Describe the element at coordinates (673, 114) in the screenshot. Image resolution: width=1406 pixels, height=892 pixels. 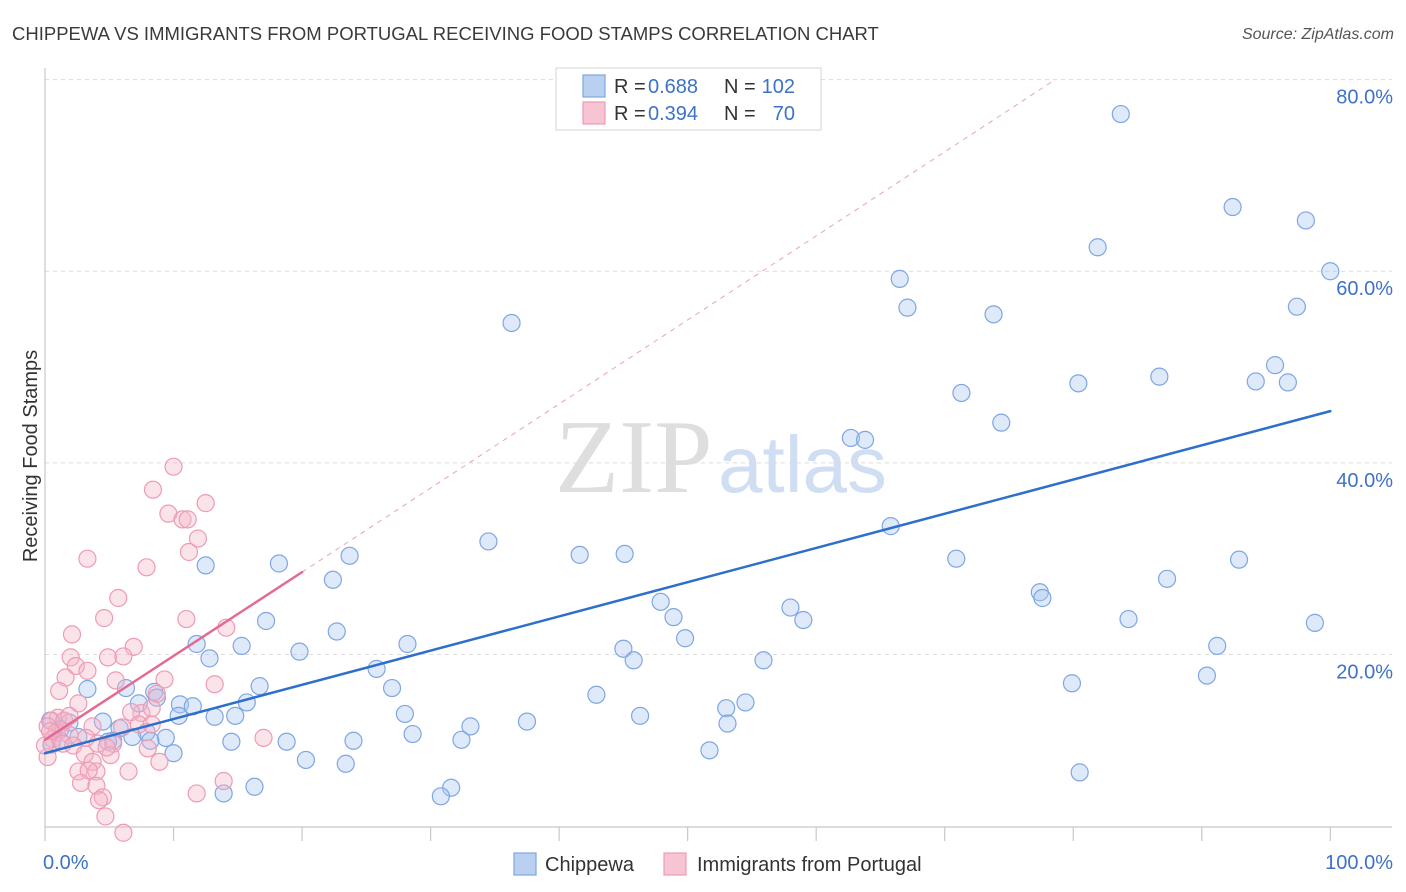
I see `r-value: 0.394` at that location.